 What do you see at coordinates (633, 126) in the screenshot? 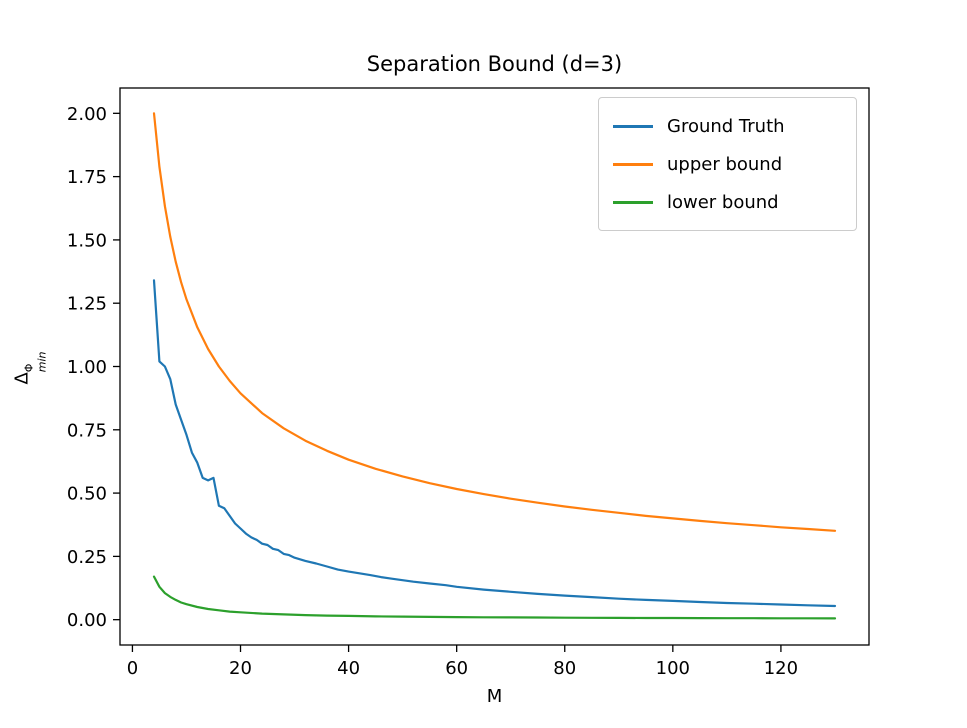
I see `legend-line-ground-truth` at bounding box center [633, 126].